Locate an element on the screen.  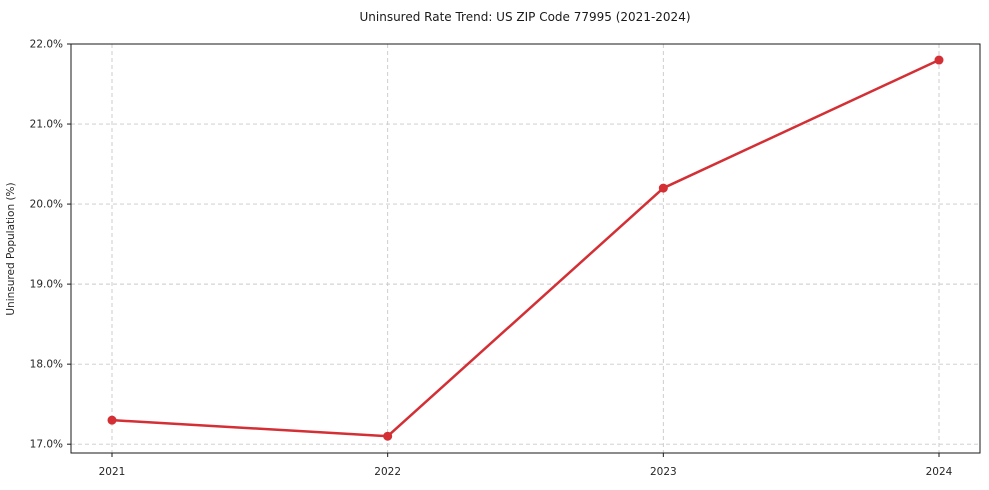
y-tick-label: 19.0% is located at coordinates (46, 285).